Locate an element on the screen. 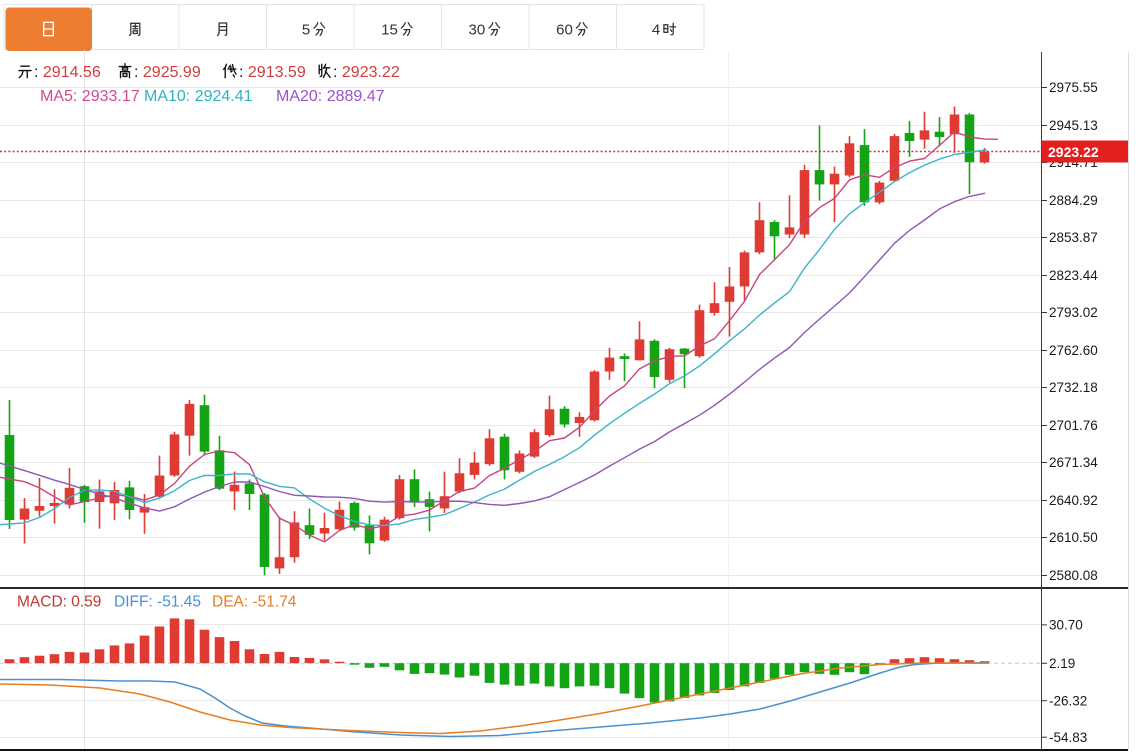 The image size is (1147, 754). svg-text: 2975.55 is located at coordinates (1073, 87).